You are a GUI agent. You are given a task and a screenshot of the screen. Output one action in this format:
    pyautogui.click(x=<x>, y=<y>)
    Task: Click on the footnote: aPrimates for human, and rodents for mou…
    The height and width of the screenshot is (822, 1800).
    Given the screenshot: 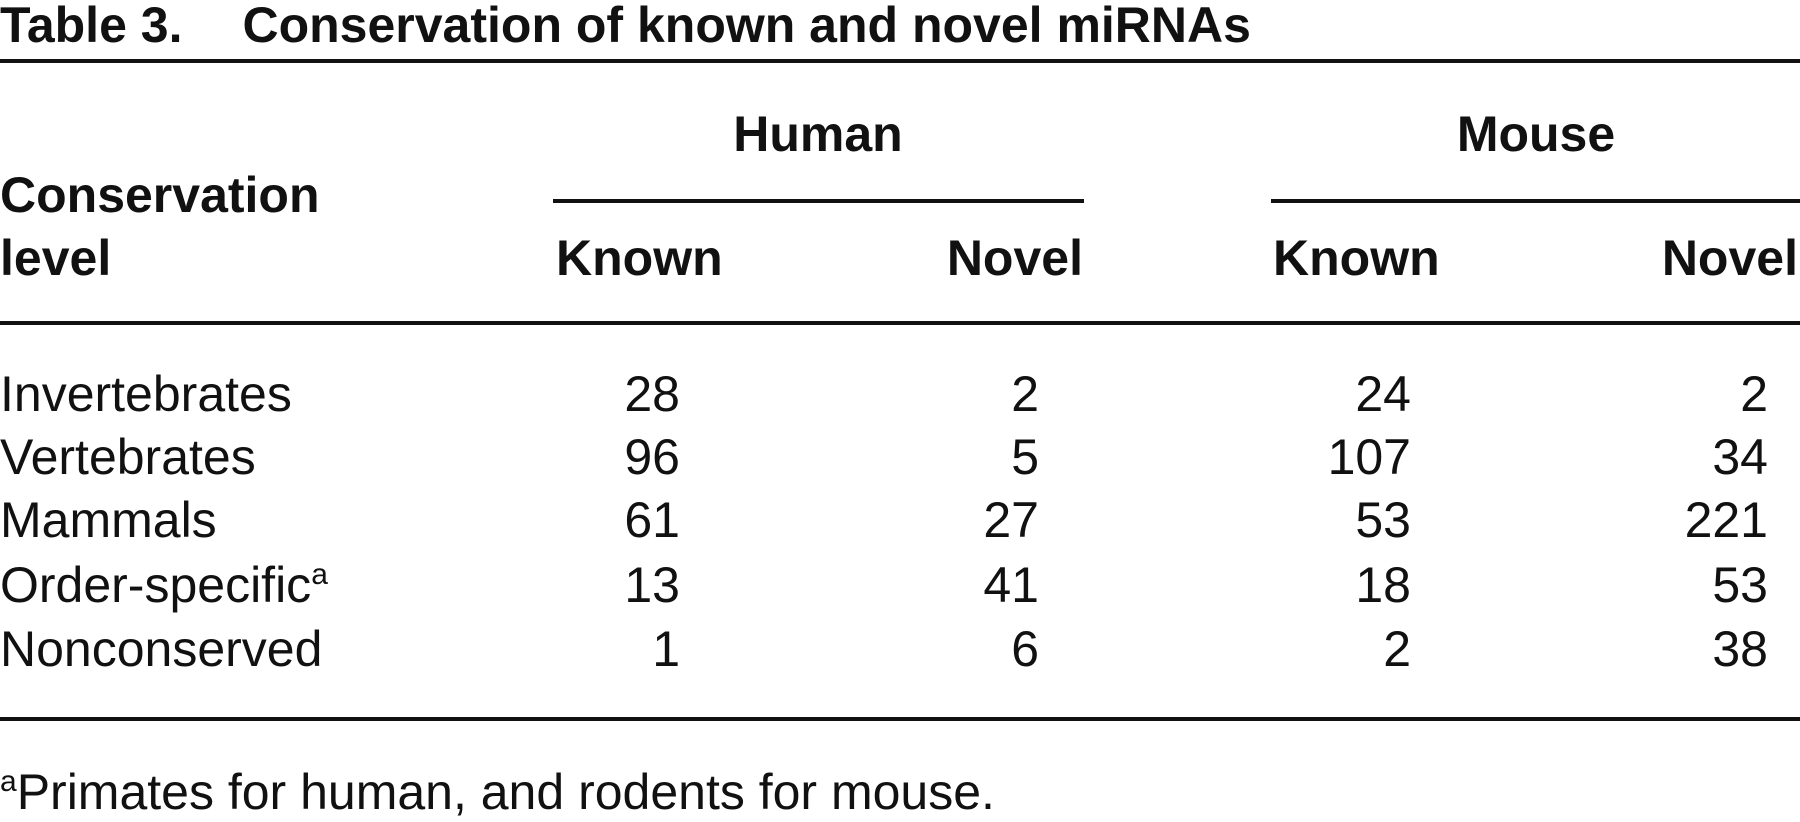 What is the action you would take?
    pyautogui.click(x=497, y=792)
    